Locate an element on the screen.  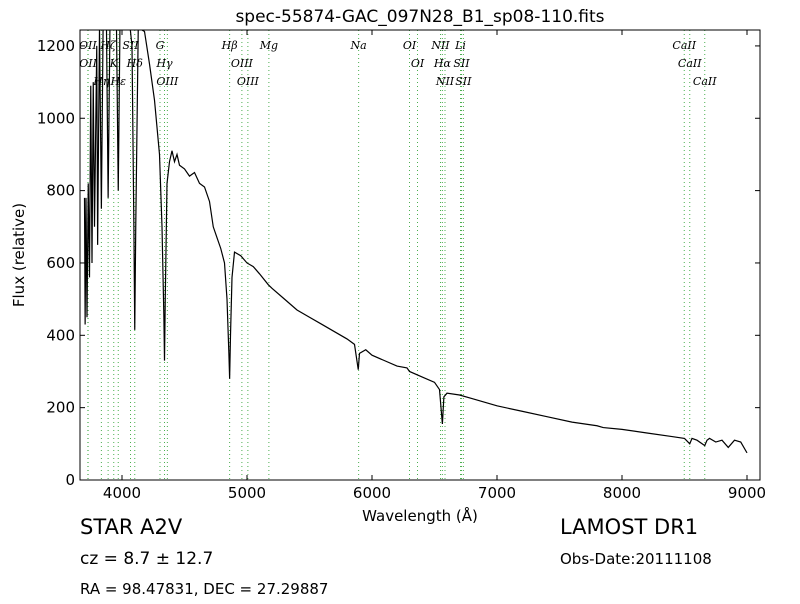
y-tick-label: 0 is located at coordinates (70, 480).